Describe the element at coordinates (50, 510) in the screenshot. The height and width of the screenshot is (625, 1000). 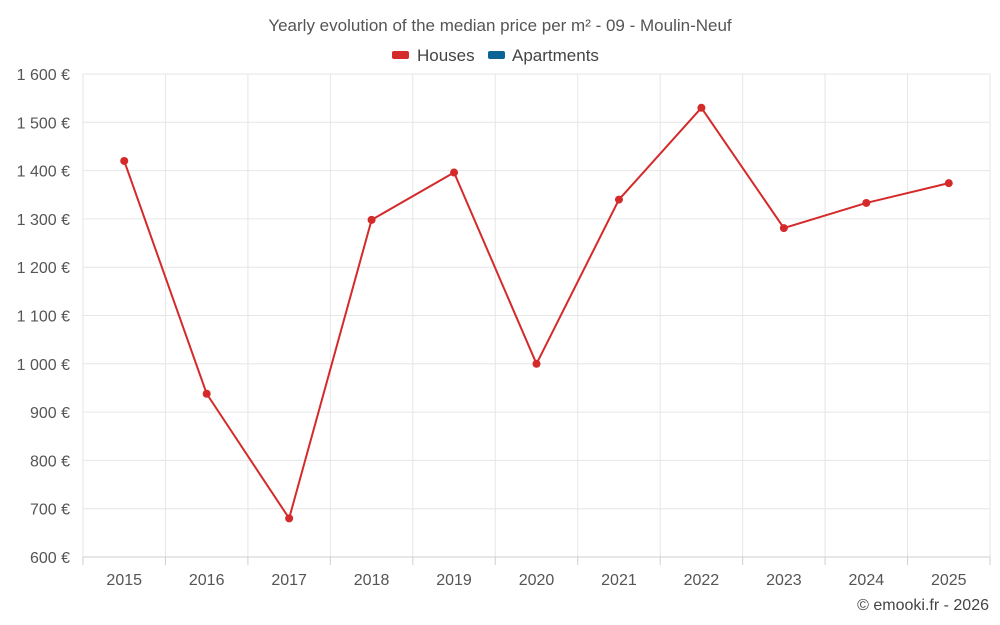
I see `y-tick-label: 700 €` at that location.